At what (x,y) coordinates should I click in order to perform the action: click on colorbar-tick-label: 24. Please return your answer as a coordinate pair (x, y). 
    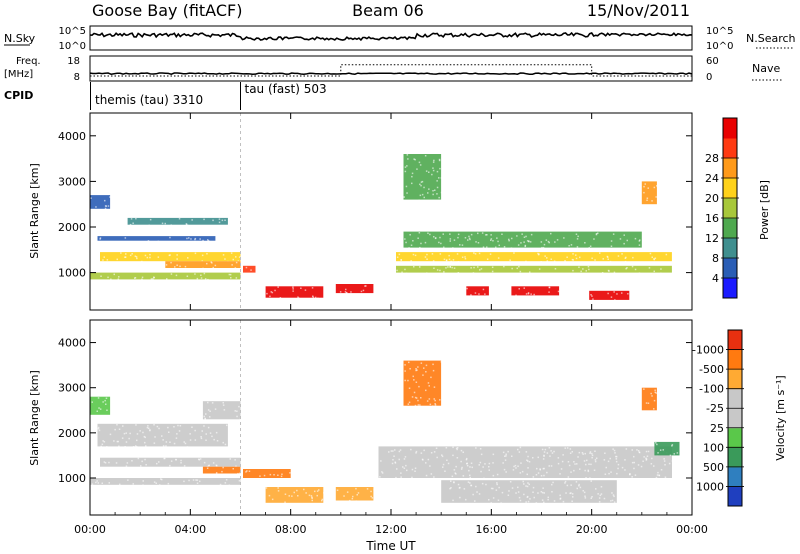
    Looking at the image, I should click on (712, 178).